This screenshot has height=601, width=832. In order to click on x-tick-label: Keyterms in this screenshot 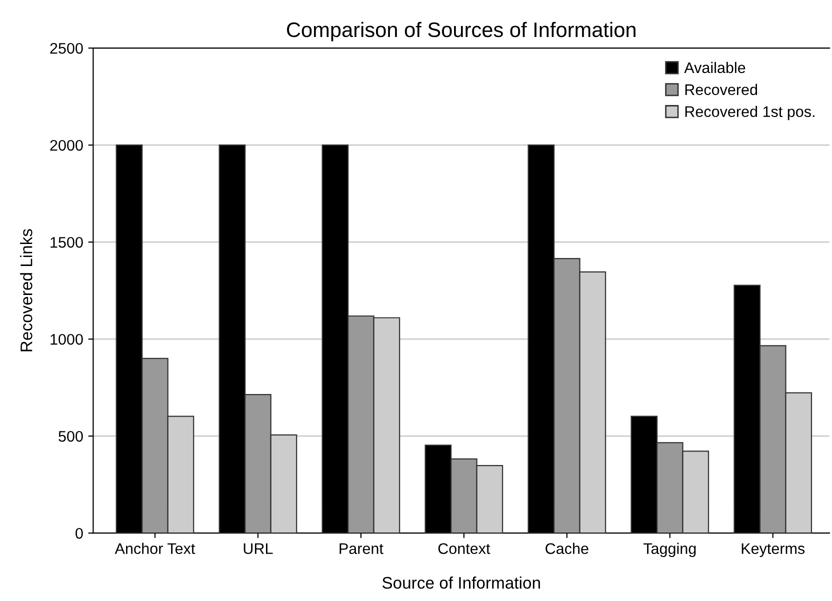, I will do `click(773, 550)`.